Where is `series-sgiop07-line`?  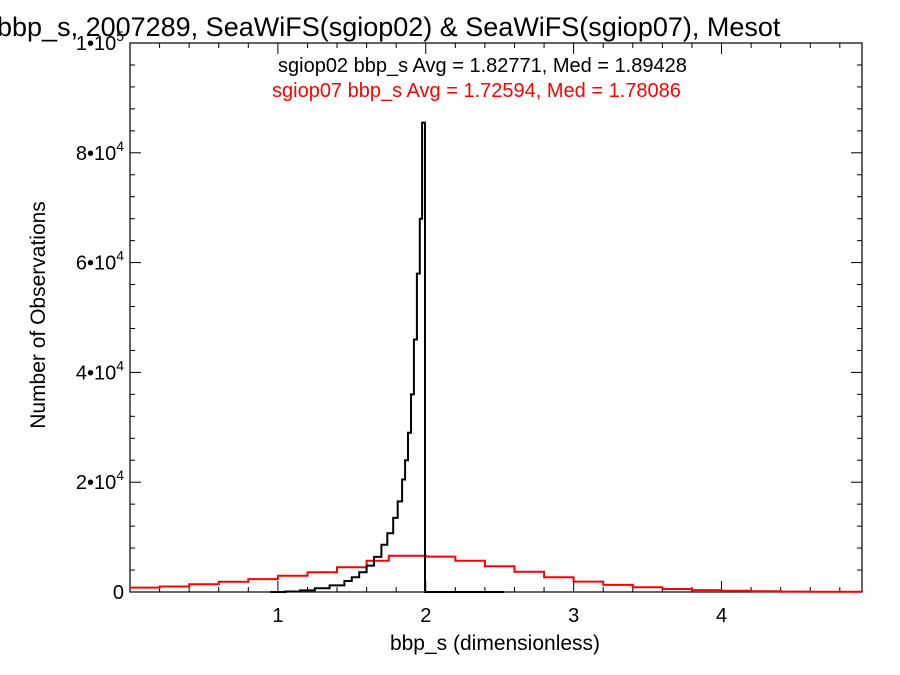 series-sgiop07-line is located at coordinates (496, 573).